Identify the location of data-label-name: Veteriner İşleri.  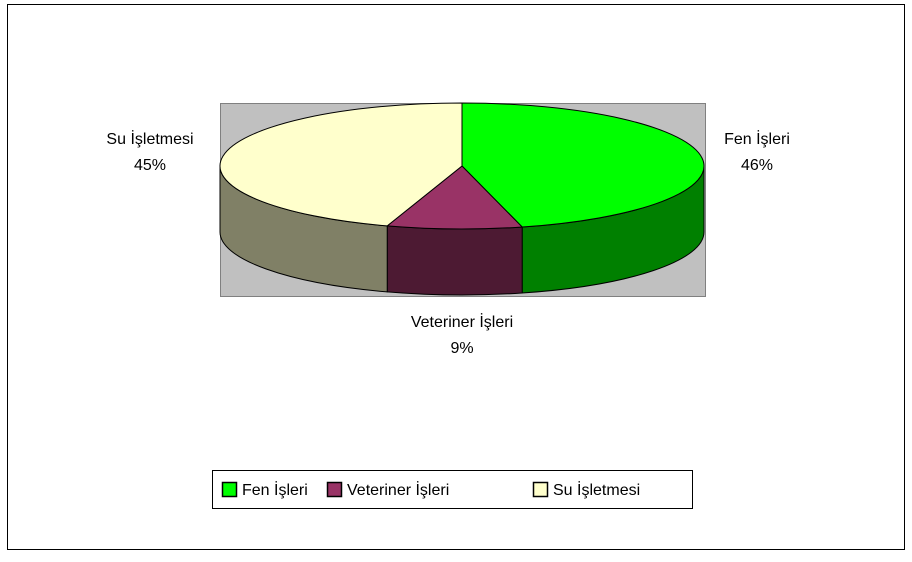
(462, 321).